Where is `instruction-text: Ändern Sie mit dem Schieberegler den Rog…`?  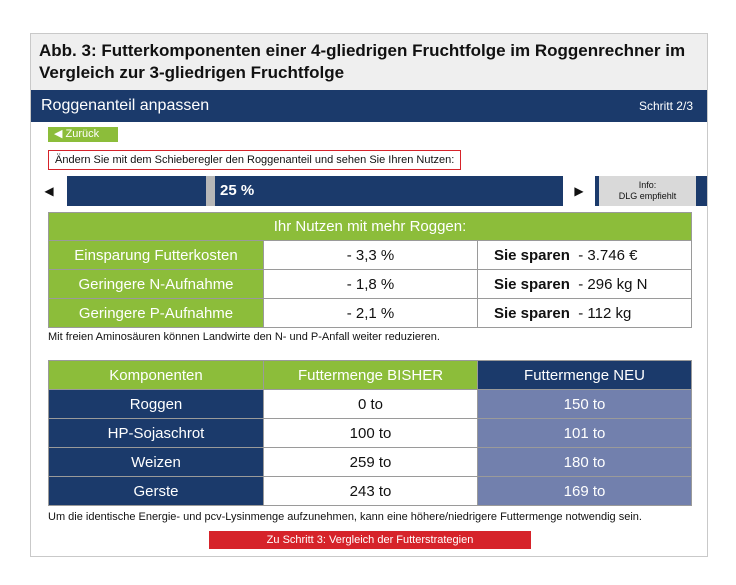 instruction-text: Ändern Sie mit dem Schieberegler den Rog… is located at coordinates (255, 160).